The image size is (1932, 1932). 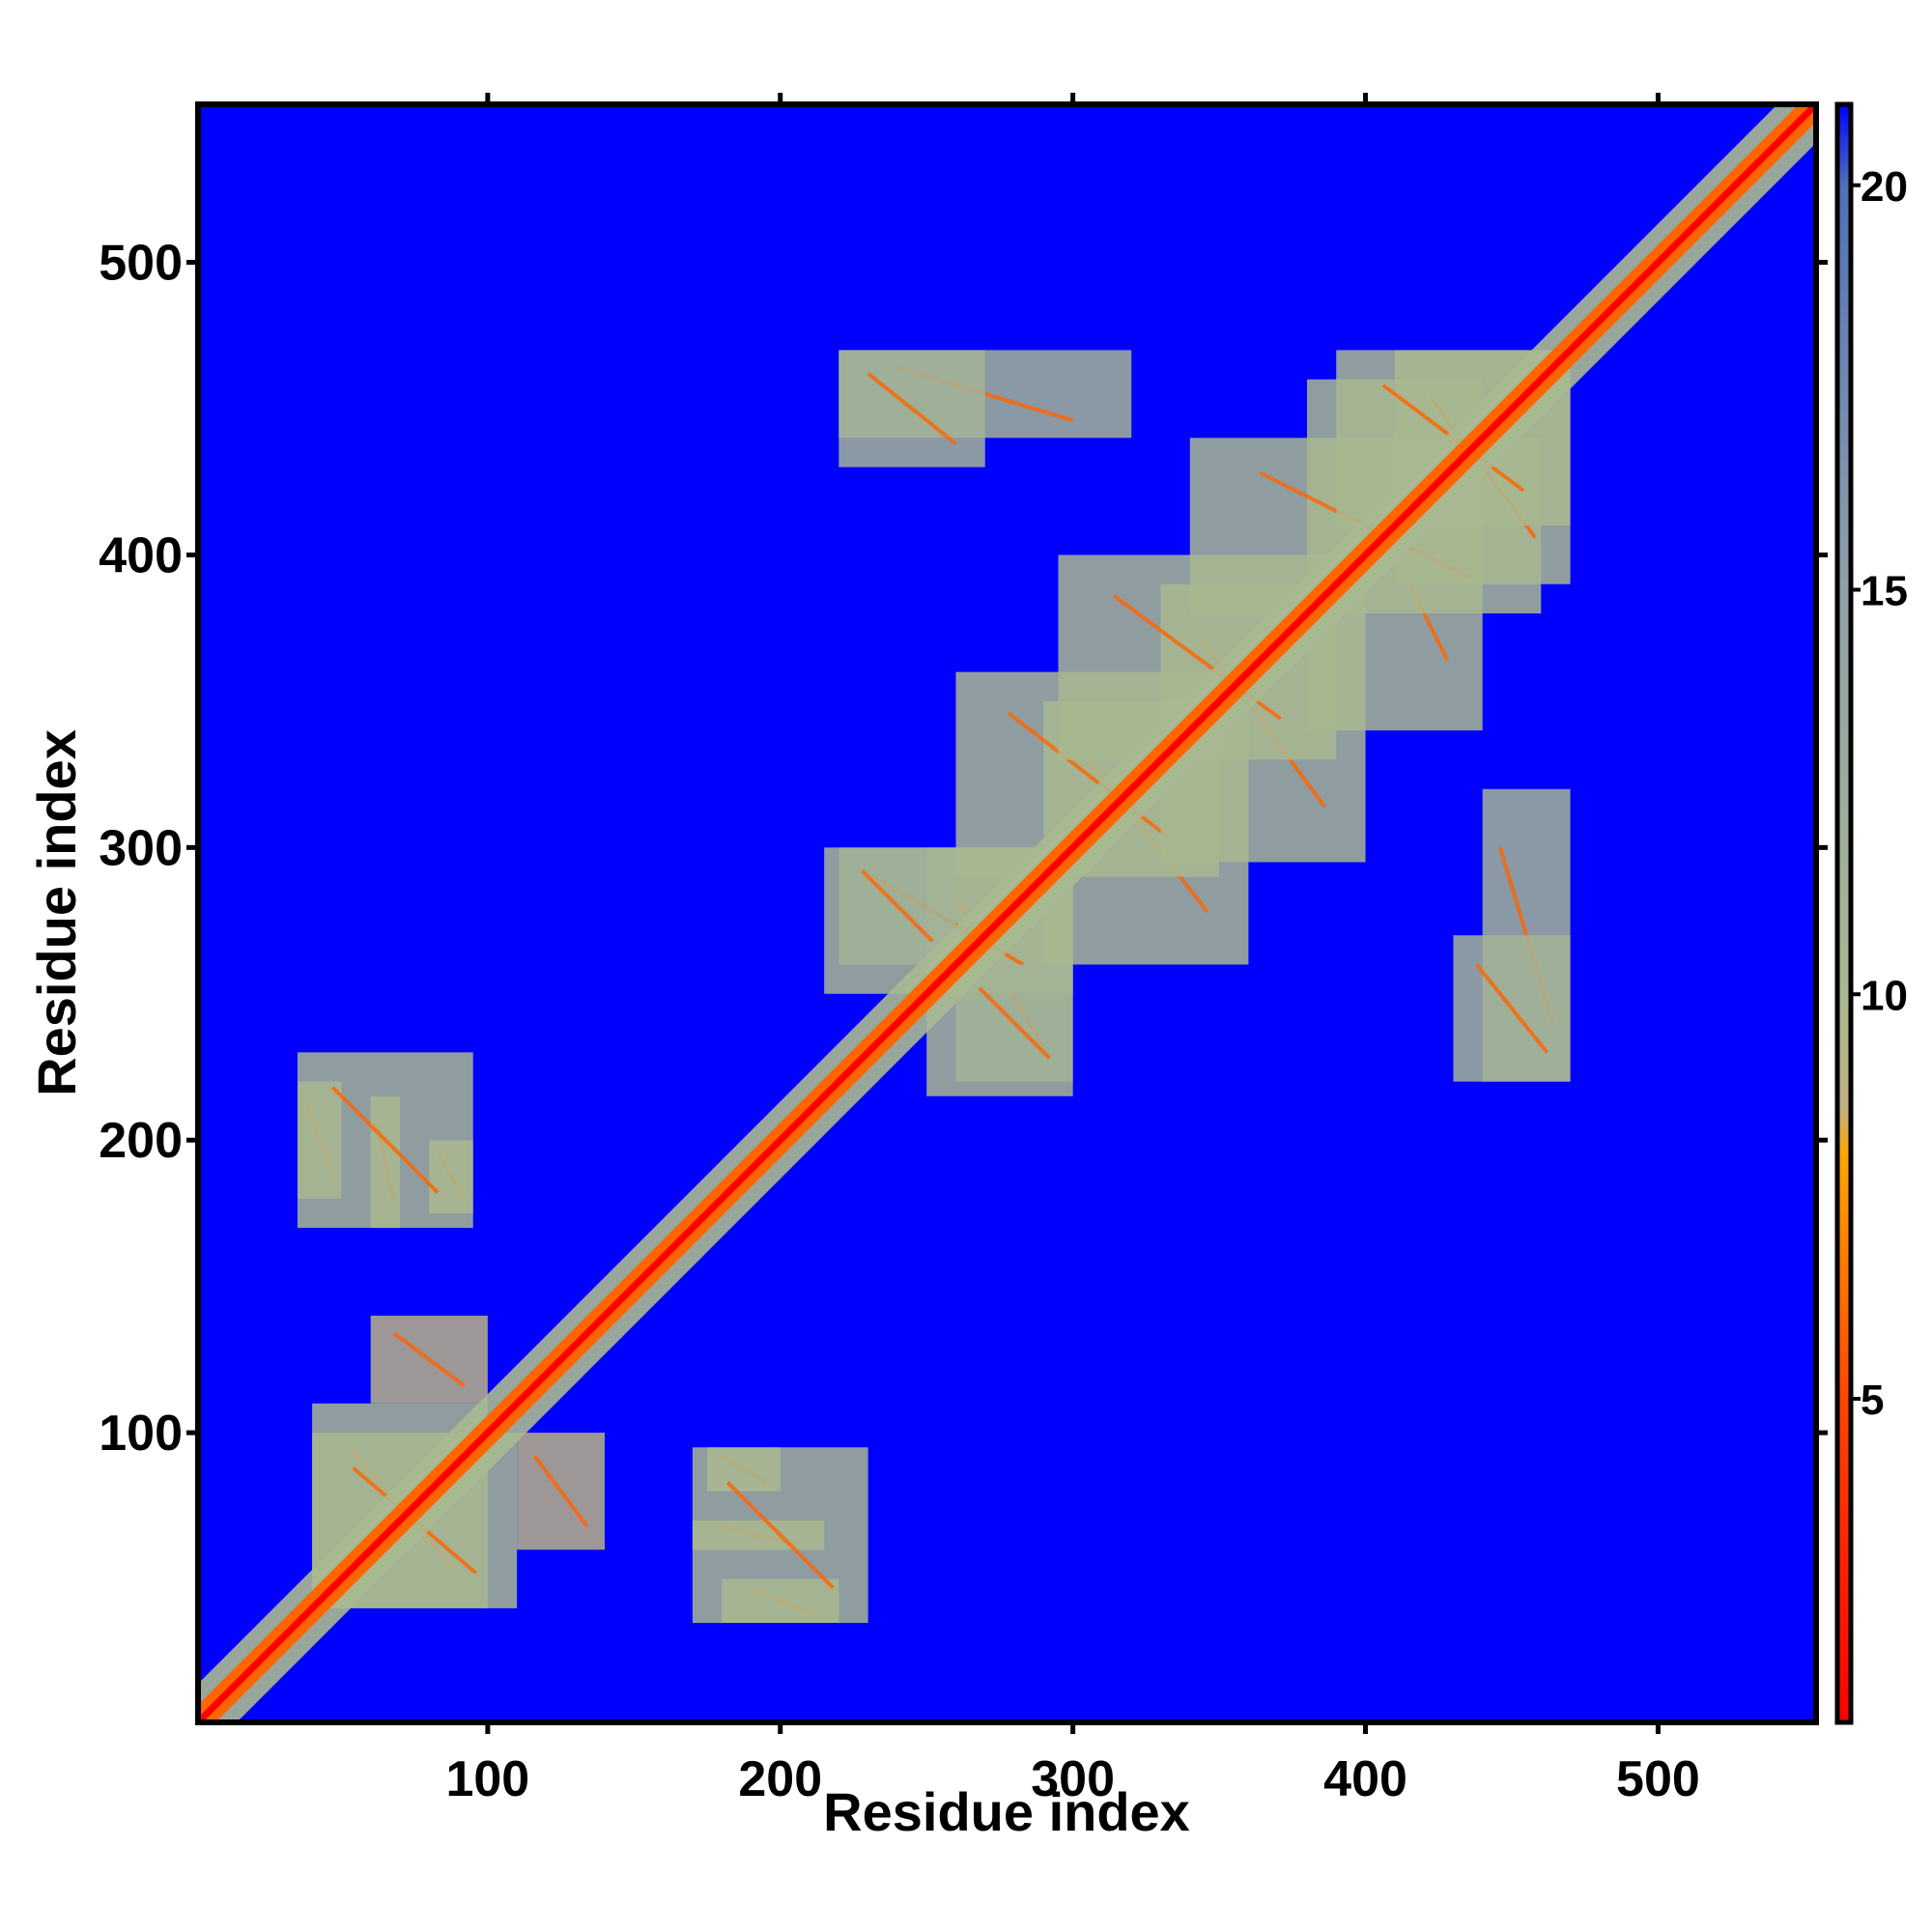 What do you see at coordinates (1073, 1779) in the screenshot?
I see `x-tick-label: 300` at bounding box center [1073, 1779].